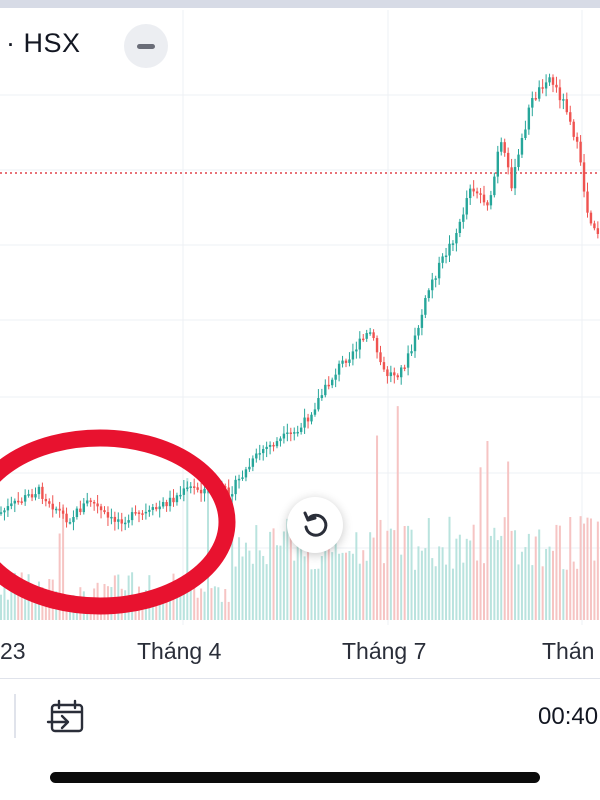 The width and height of the screenshot is (600, 800). I want to click on x-tick-label: Thán, so click(568, 651).